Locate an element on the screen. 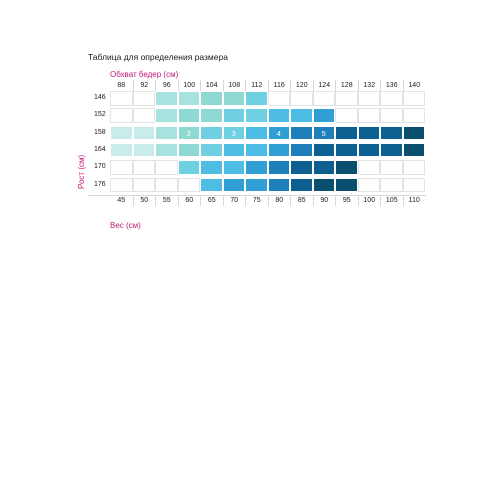 The image size is (500, 500). size-number: 5 is located at coordinates (323, 133).